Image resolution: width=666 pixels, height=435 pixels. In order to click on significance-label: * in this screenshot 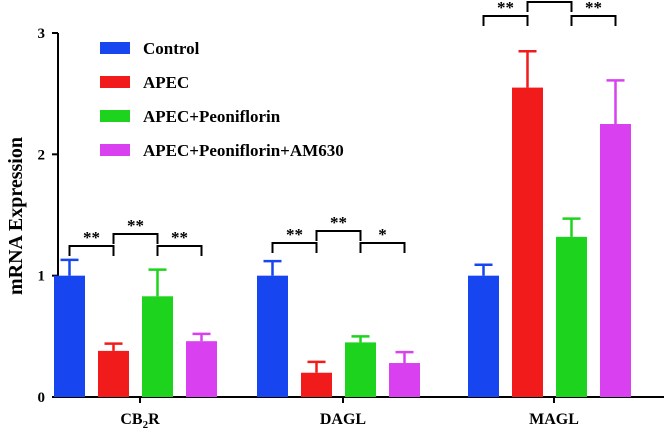, I will do `click(382, 234)`.